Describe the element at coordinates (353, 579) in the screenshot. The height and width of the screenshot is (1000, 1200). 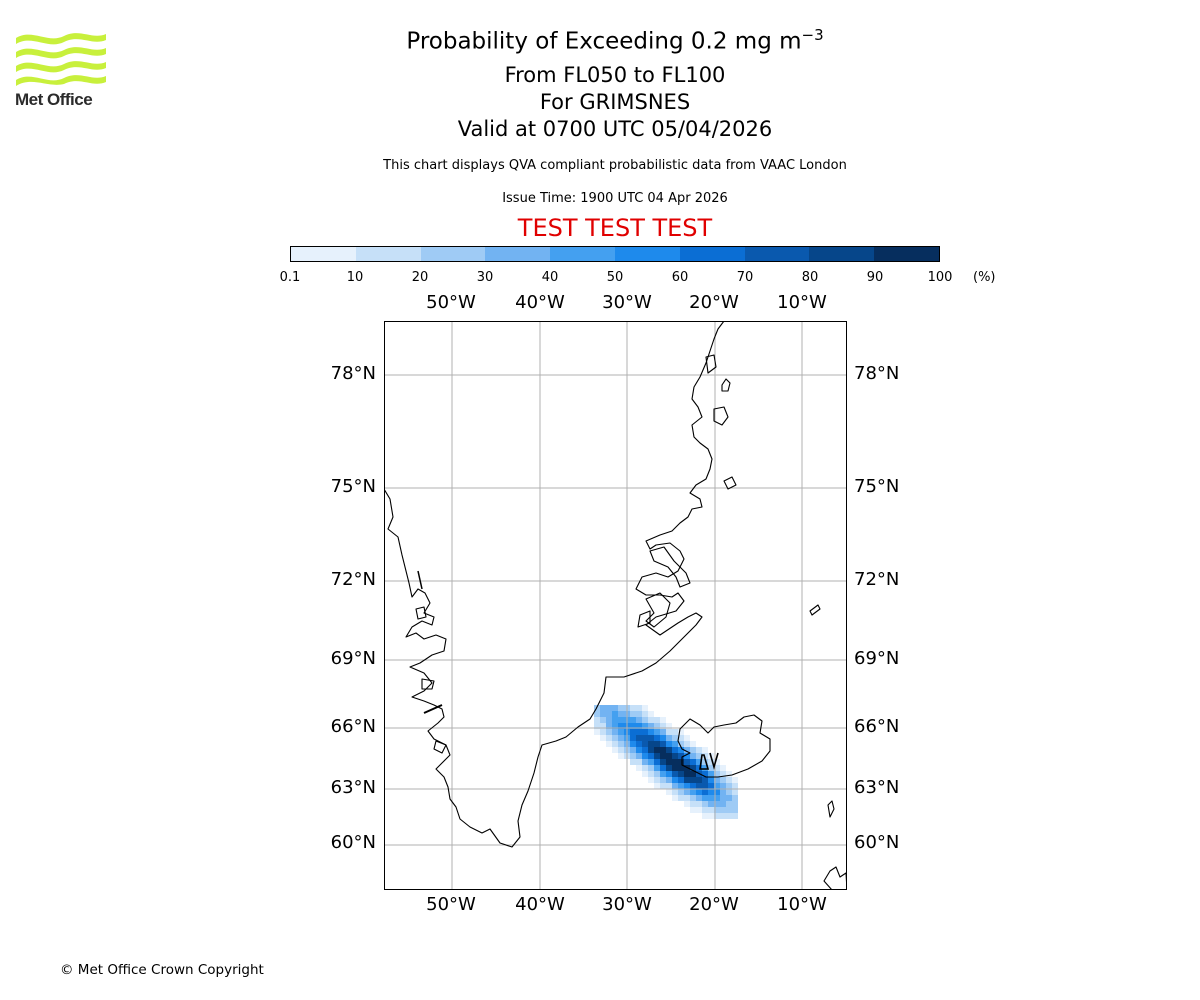
I see `latitude-label-left: 72°N` at that location.